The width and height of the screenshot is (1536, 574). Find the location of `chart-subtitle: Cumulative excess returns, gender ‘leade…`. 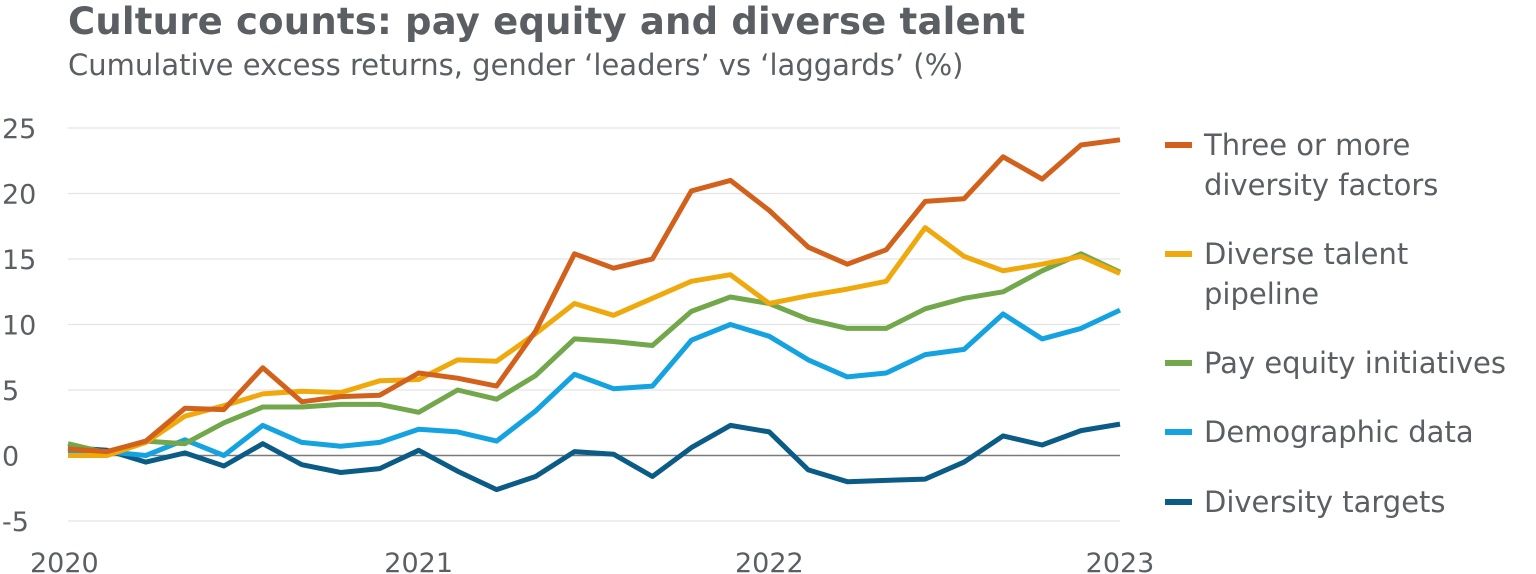

chart-subtitle: Cumulative excess returns, gender ‘leade… is located at coordinates (516, 65).